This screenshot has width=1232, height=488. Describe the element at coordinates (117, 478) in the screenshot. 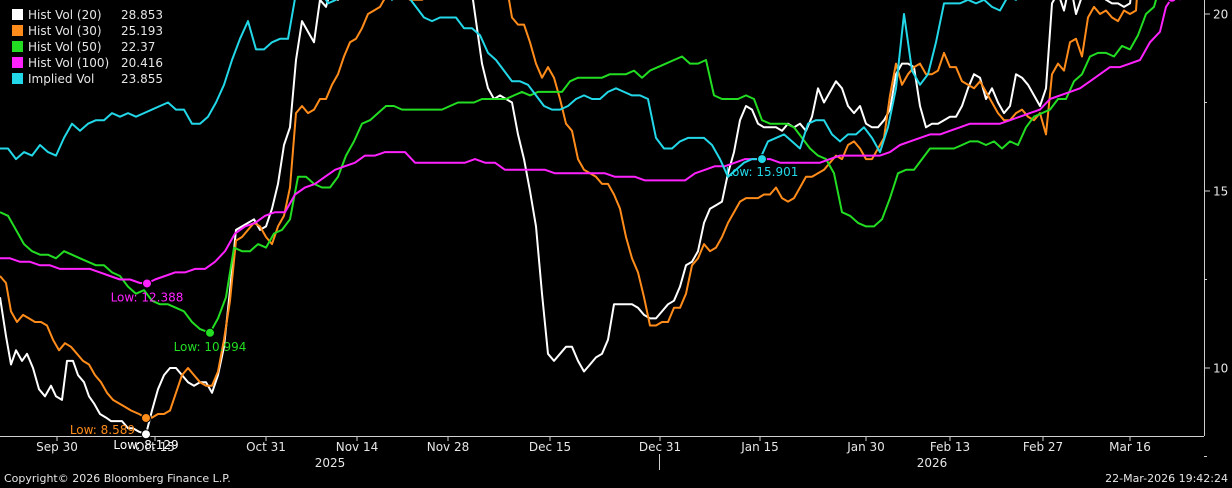

I see `copyright-text: Copyright© 2026 Bloomberg Finance L.P.` at that location.